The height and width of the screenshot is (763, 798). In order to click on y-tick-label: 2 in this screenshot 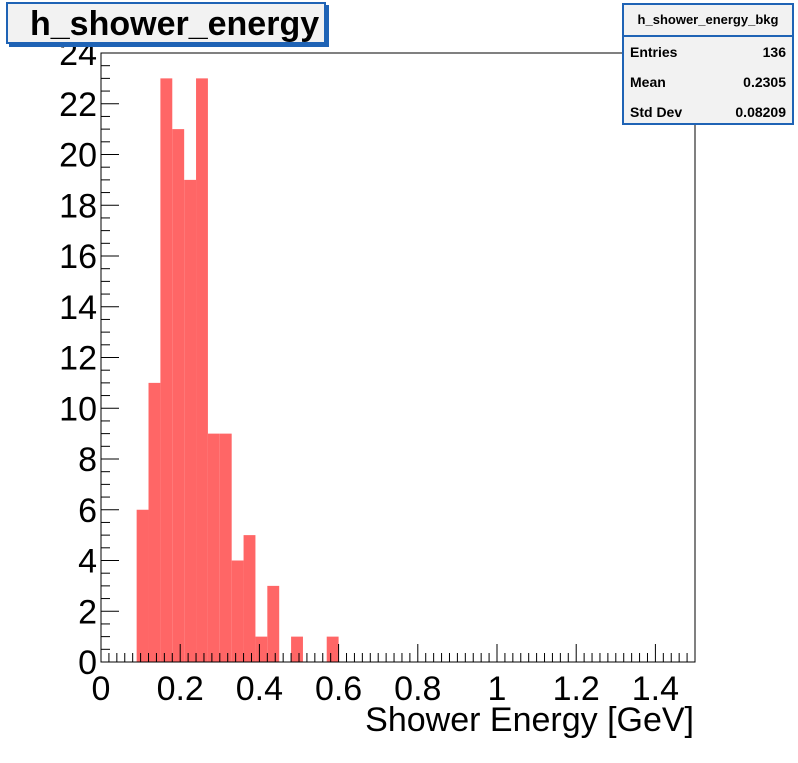, I will do `click(87, 612)`.